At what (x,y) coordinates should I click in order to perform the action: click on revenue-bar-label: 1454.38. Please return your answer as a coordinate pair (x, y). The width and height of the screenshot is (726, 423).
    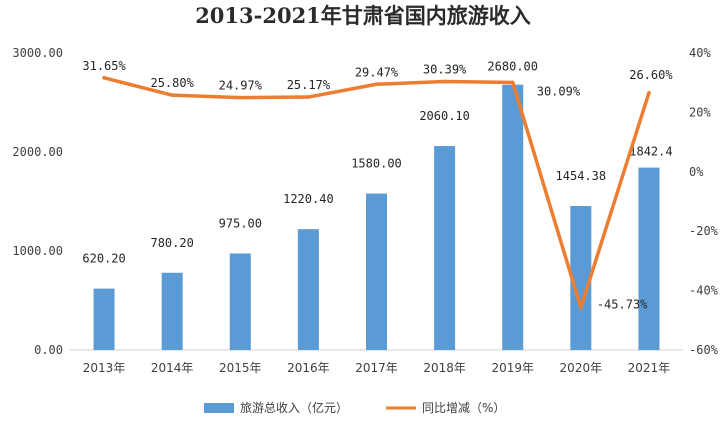
    Looking at the image, I should click on (581, 176).